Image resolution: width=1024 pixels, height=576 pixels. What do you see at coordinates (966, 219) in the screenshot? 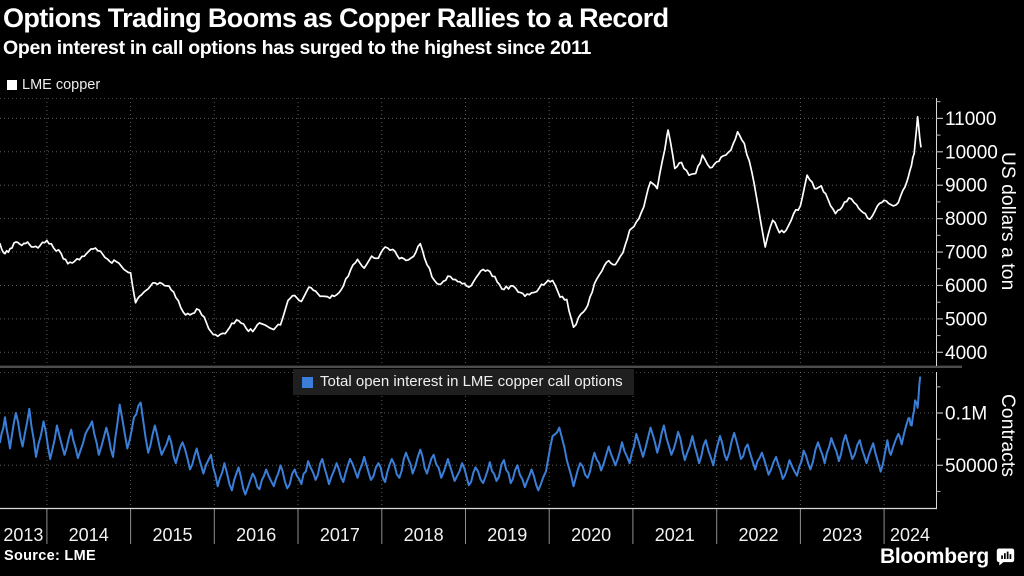
I see `y-tick-label-price: 8000` at bounding box center [966, 219].